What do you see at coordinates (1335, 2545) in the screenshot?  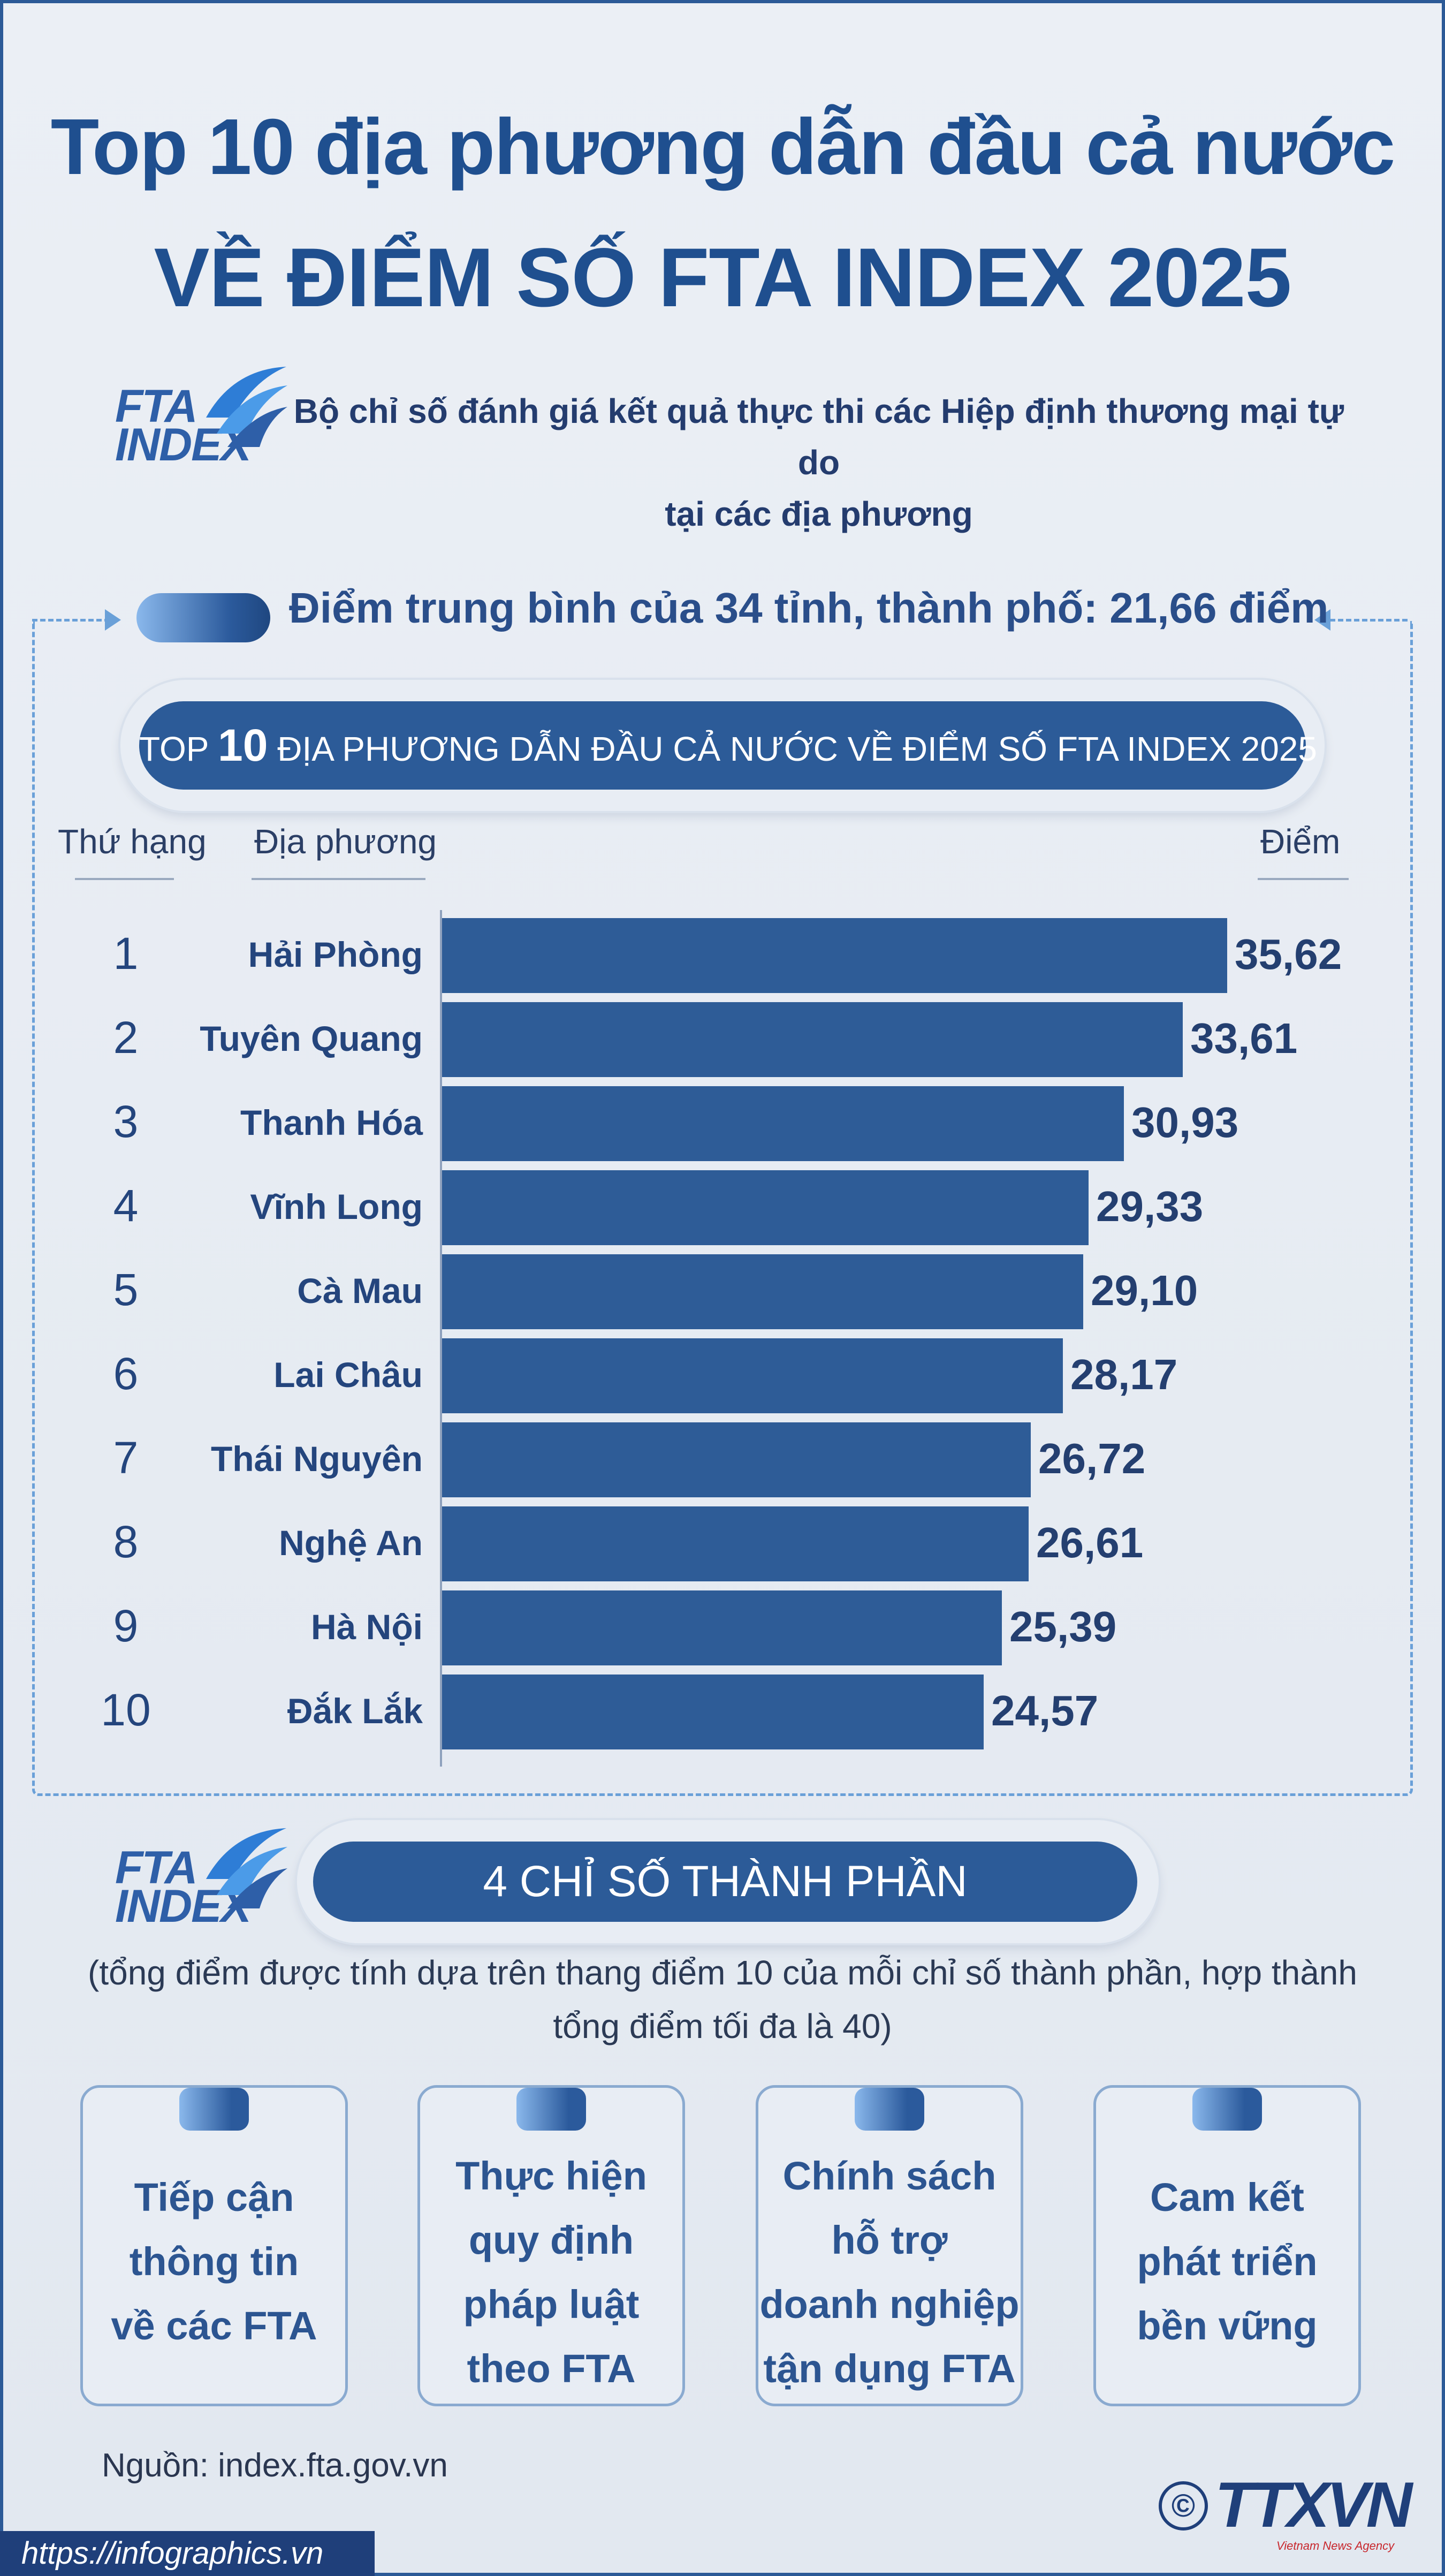 I see `ttxvn-logo-subtext: Vietnam News Agency` at bounding box center [1335, 2545].